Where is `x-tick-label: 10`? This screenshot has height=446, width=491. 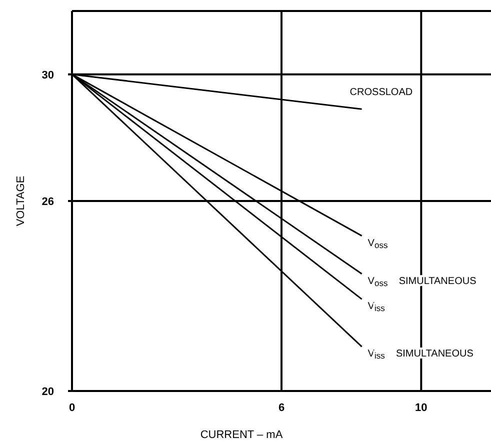 x-tick-label: 10 is located at coordinates (421, 408).